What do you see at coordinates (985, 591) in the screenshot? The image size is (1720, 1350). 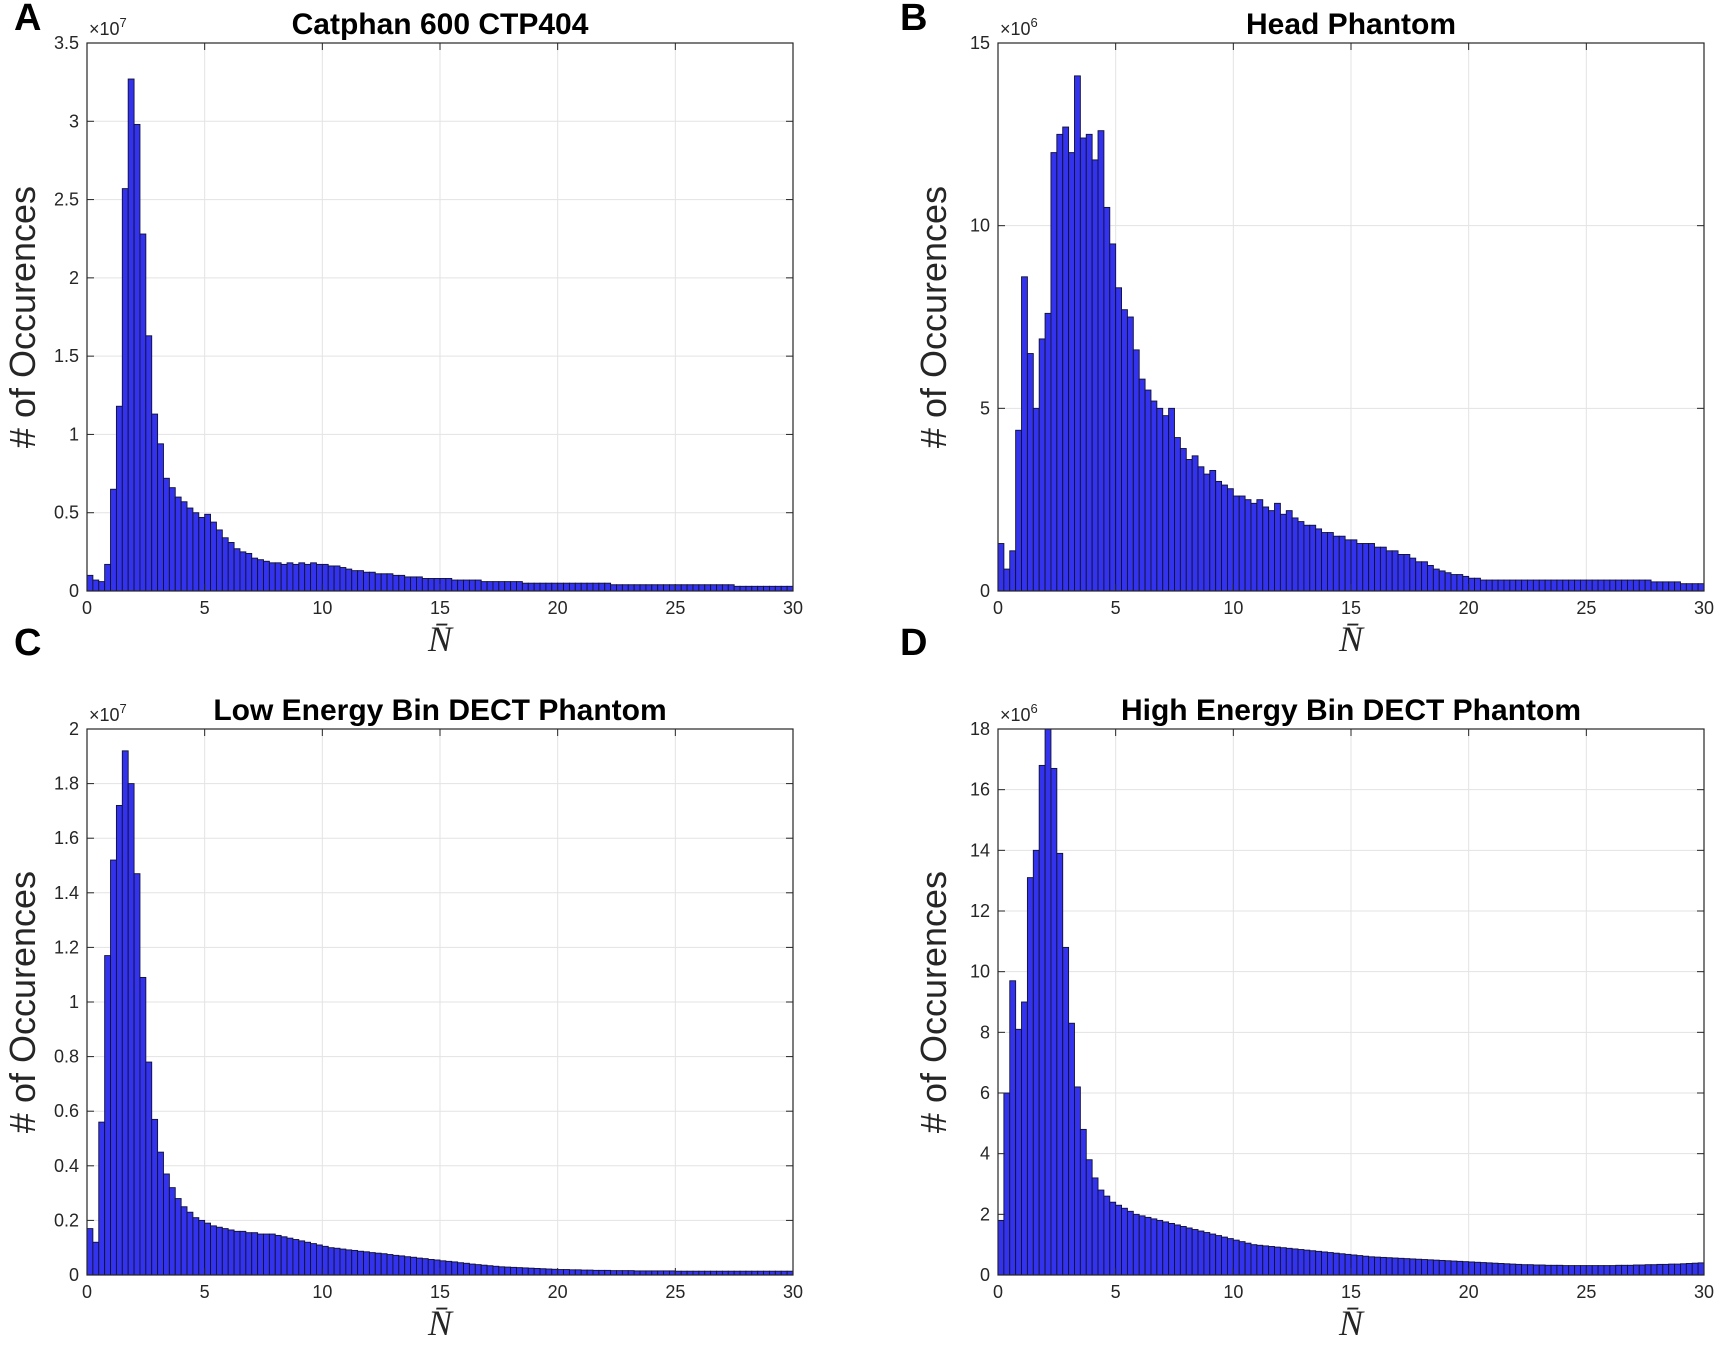 I see `y-tick-label: 0` at bounding box center [985, 591].